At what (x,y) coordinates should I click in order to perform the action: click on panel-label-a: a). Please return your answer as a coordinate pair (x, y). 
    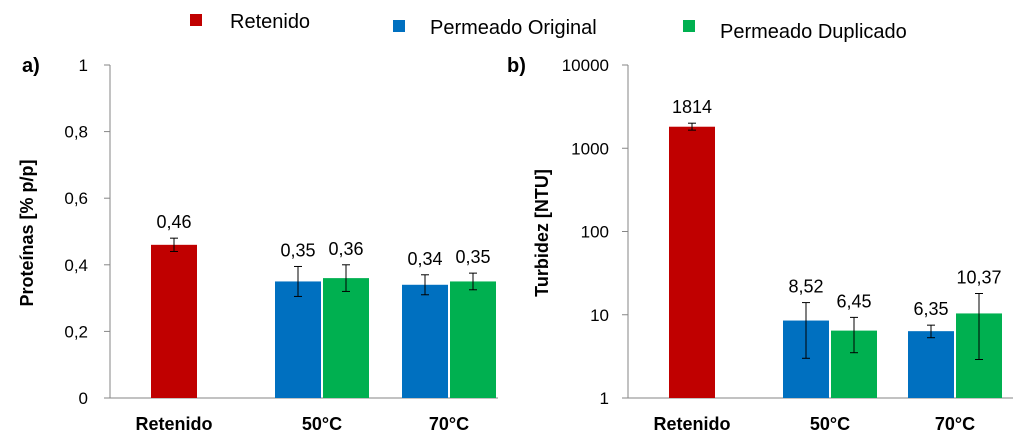
    Looking at the image, I should click on (31, 66).